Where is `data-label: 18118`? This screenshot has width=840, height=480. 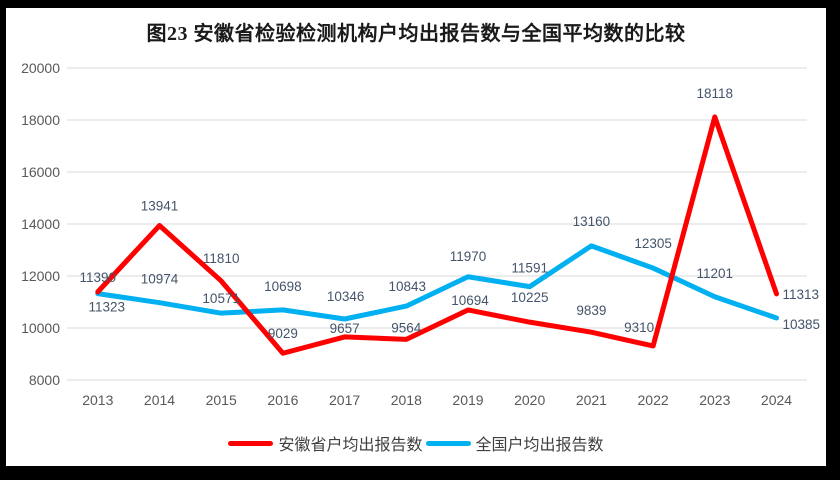
data-label: 18118 is located at coordinates (715, 93).